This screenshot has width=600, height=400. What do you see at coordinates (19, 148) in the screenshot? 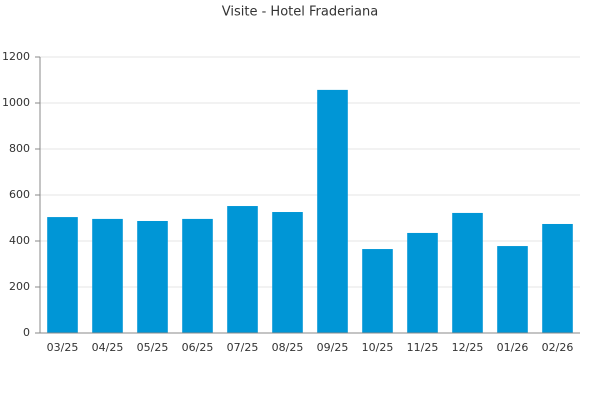
I see `y-tick-label: 800` at bounding box center [19, 148].